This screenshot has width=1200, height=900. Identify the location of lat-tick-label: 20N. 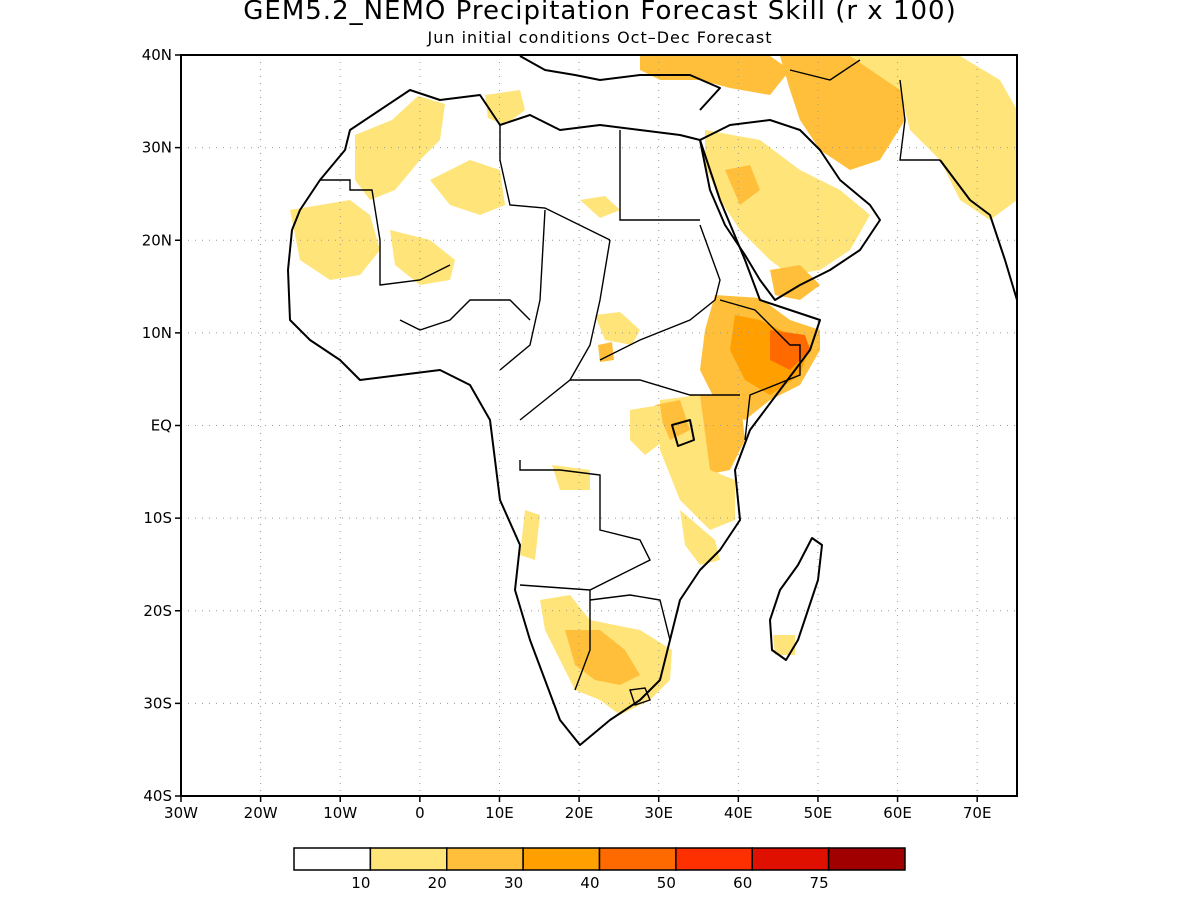
(157, 240).